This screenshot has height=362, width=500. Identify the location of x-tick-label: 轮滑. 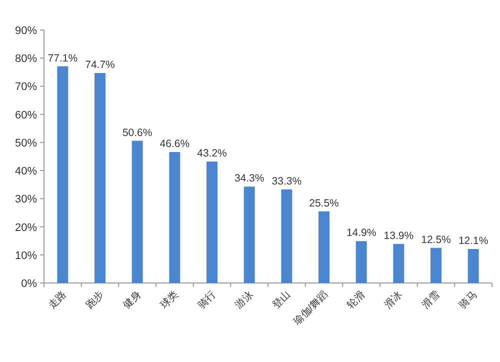
(356, 300).